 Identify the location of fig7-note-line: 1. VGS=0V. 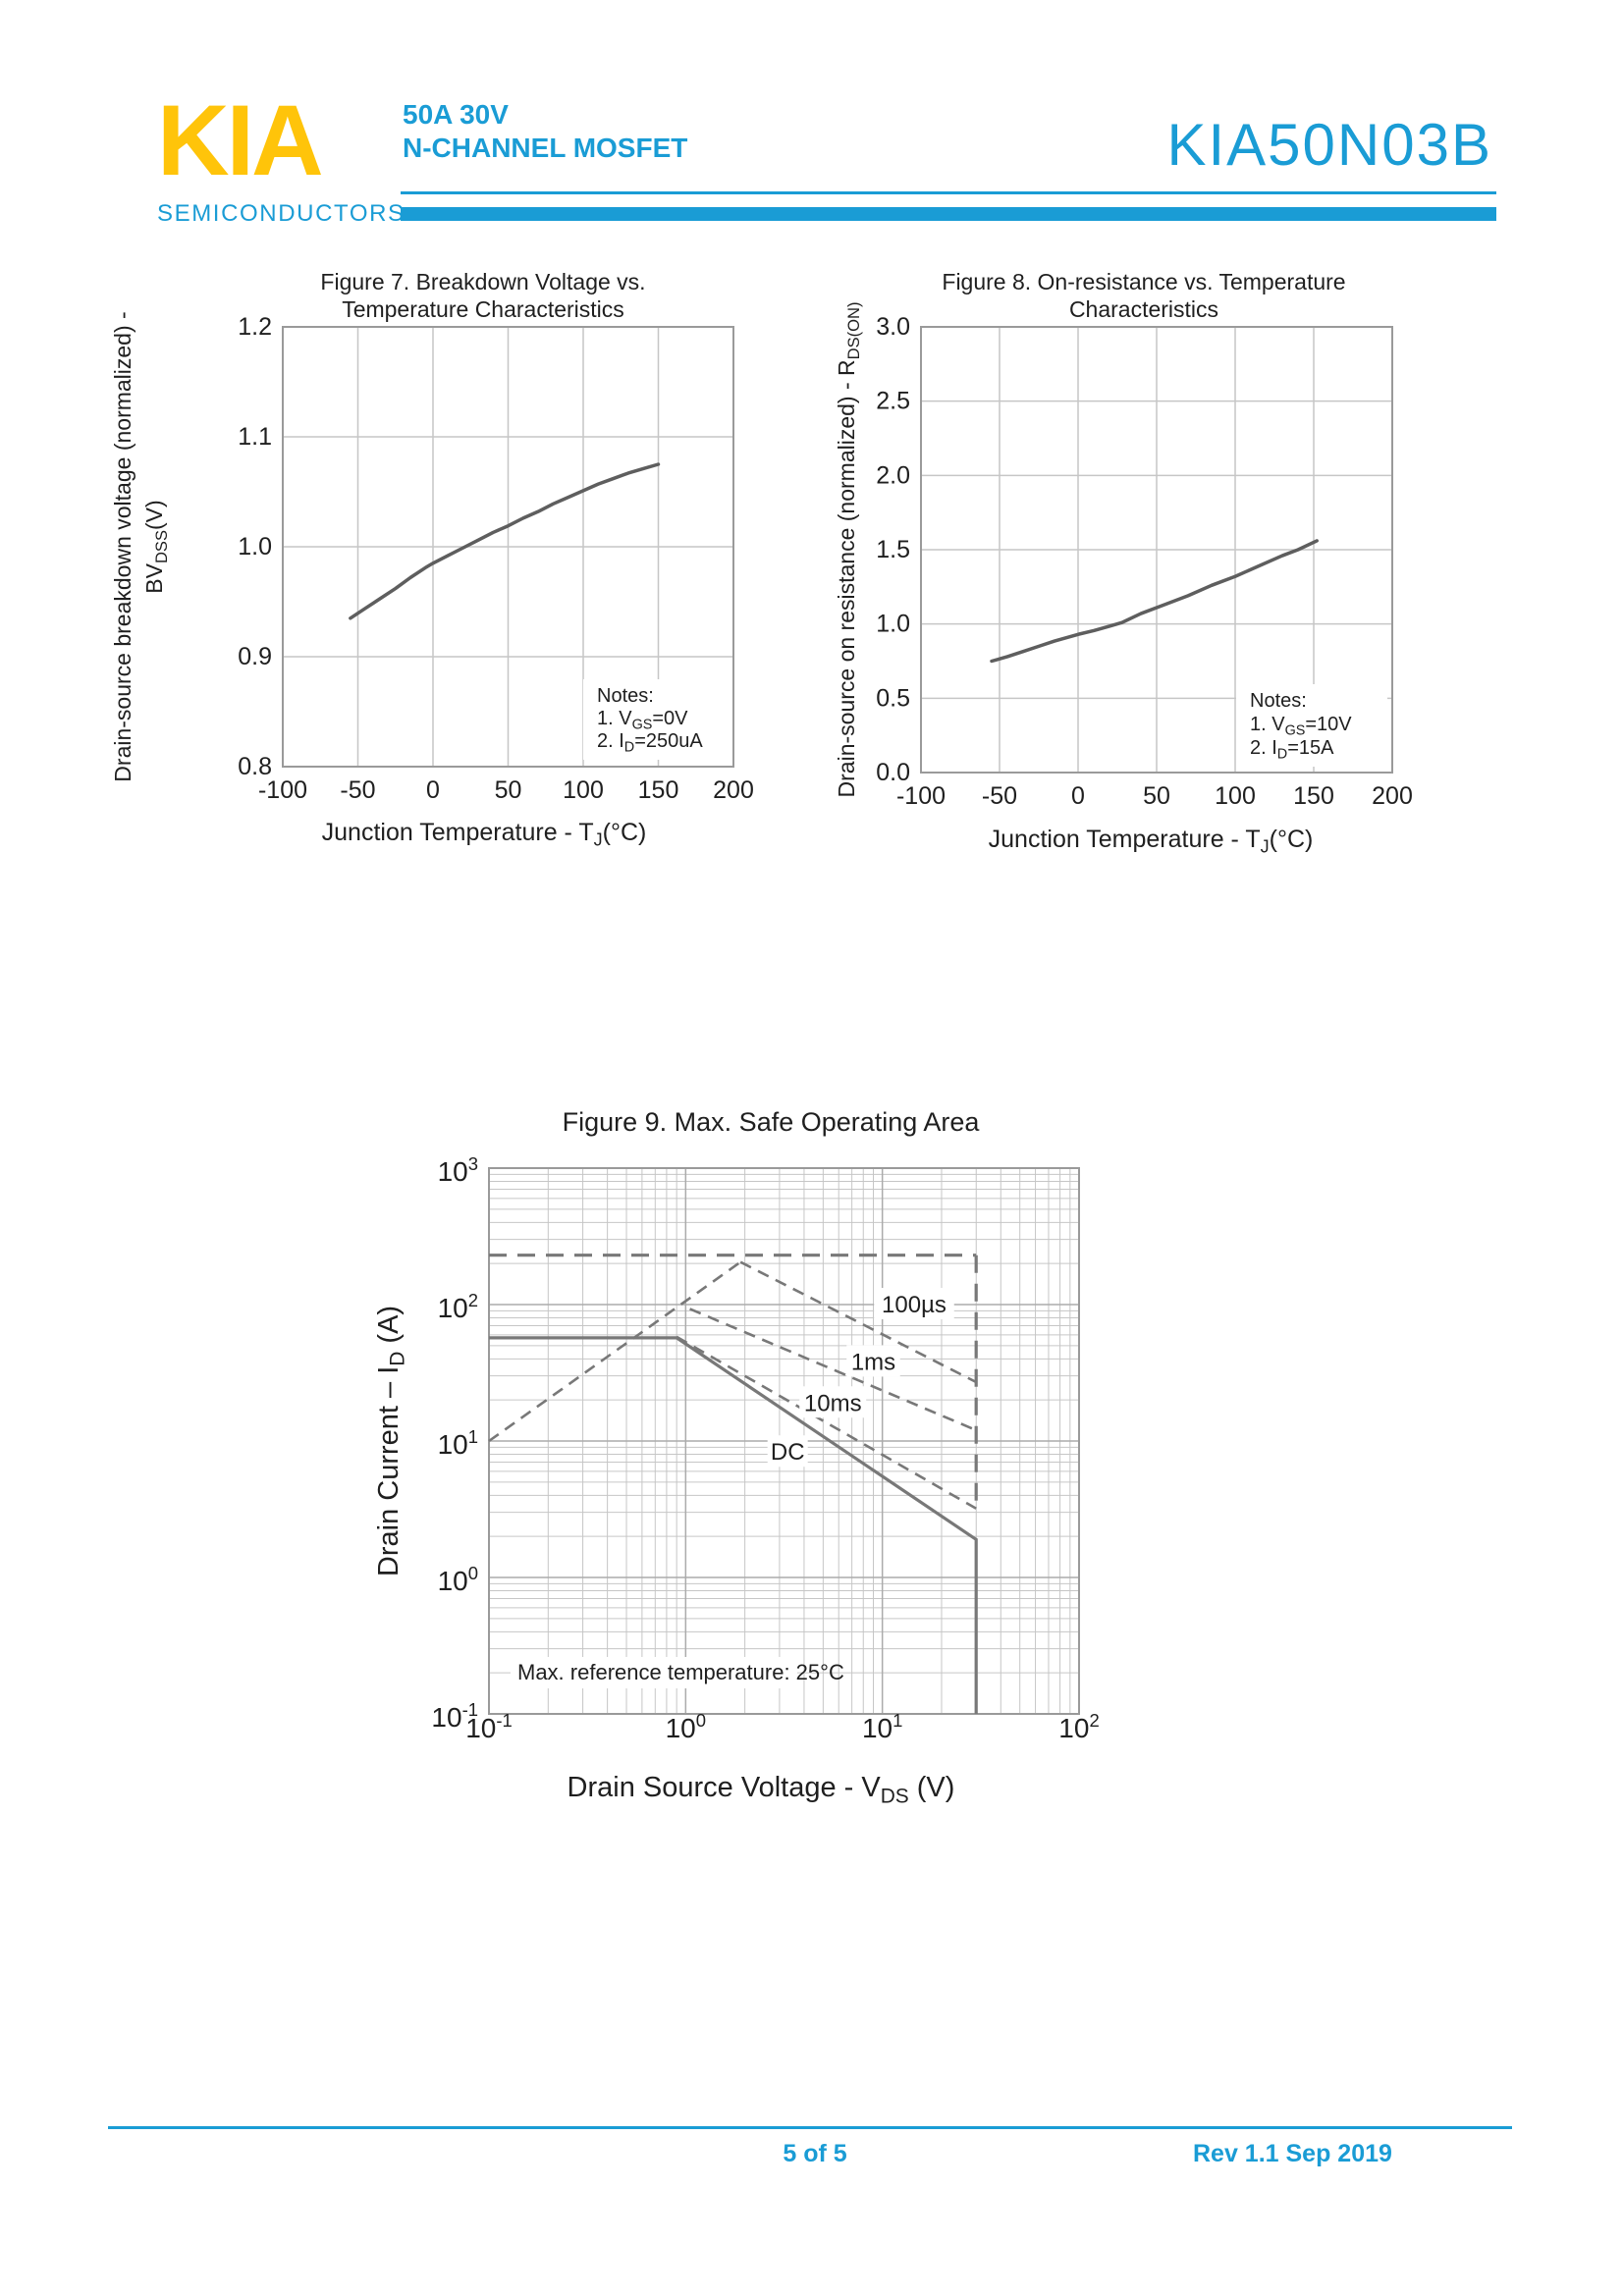
(642, 720).